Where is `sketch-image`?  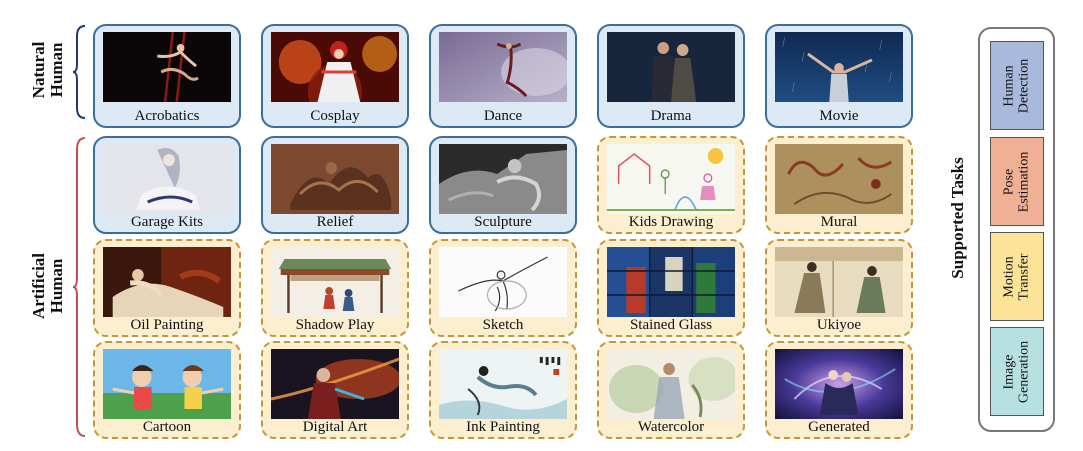
sketch-image is located at coordinates (503, 282).